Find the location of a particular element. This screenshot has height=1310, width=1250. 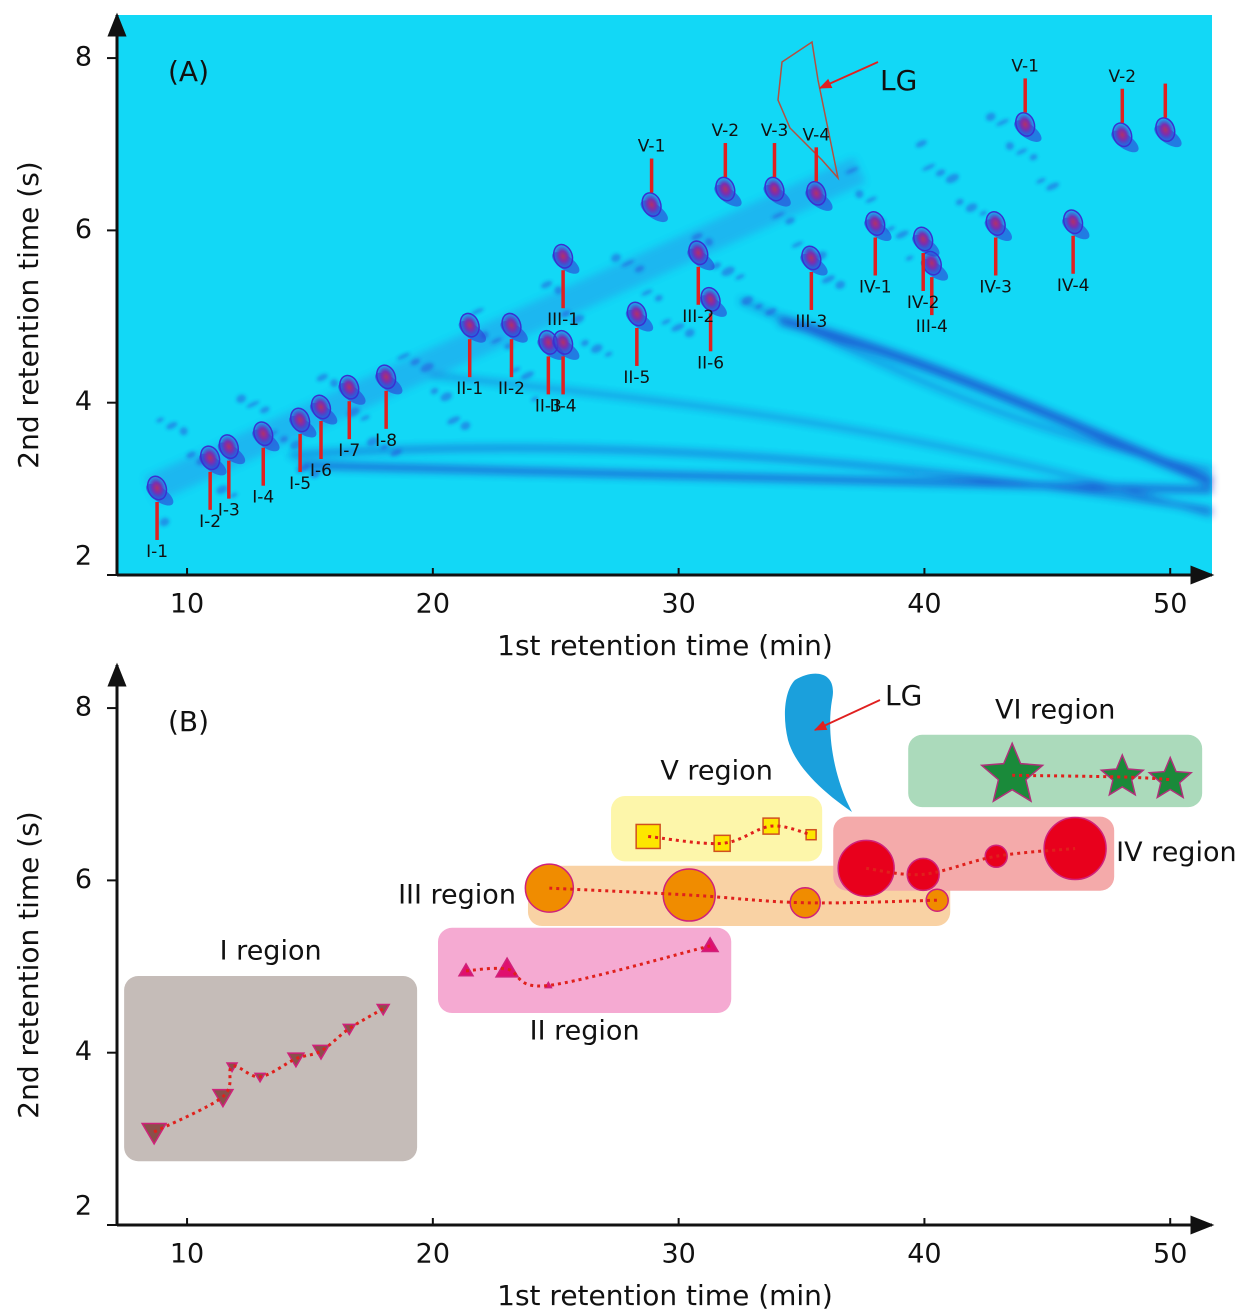

annotation: LG is located at coordinates (903, 695).